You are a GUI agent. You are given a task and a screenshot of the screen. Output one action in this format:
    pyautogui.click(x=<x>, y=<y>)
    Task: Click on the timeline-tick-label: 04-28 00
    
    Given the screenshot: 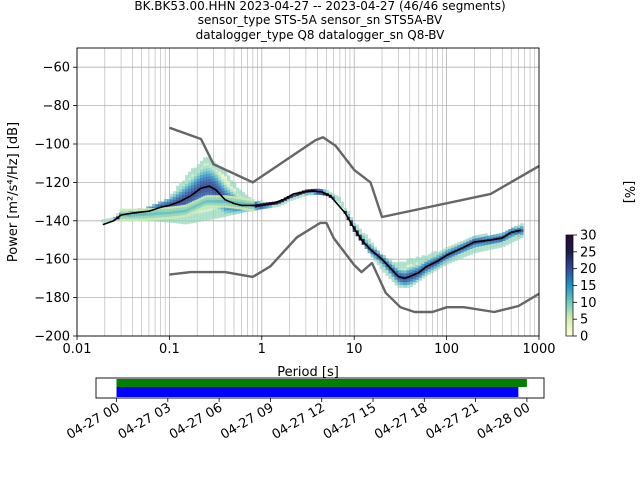 What is the action you would take?
    pyautogui.click(x=504, y=421)
    